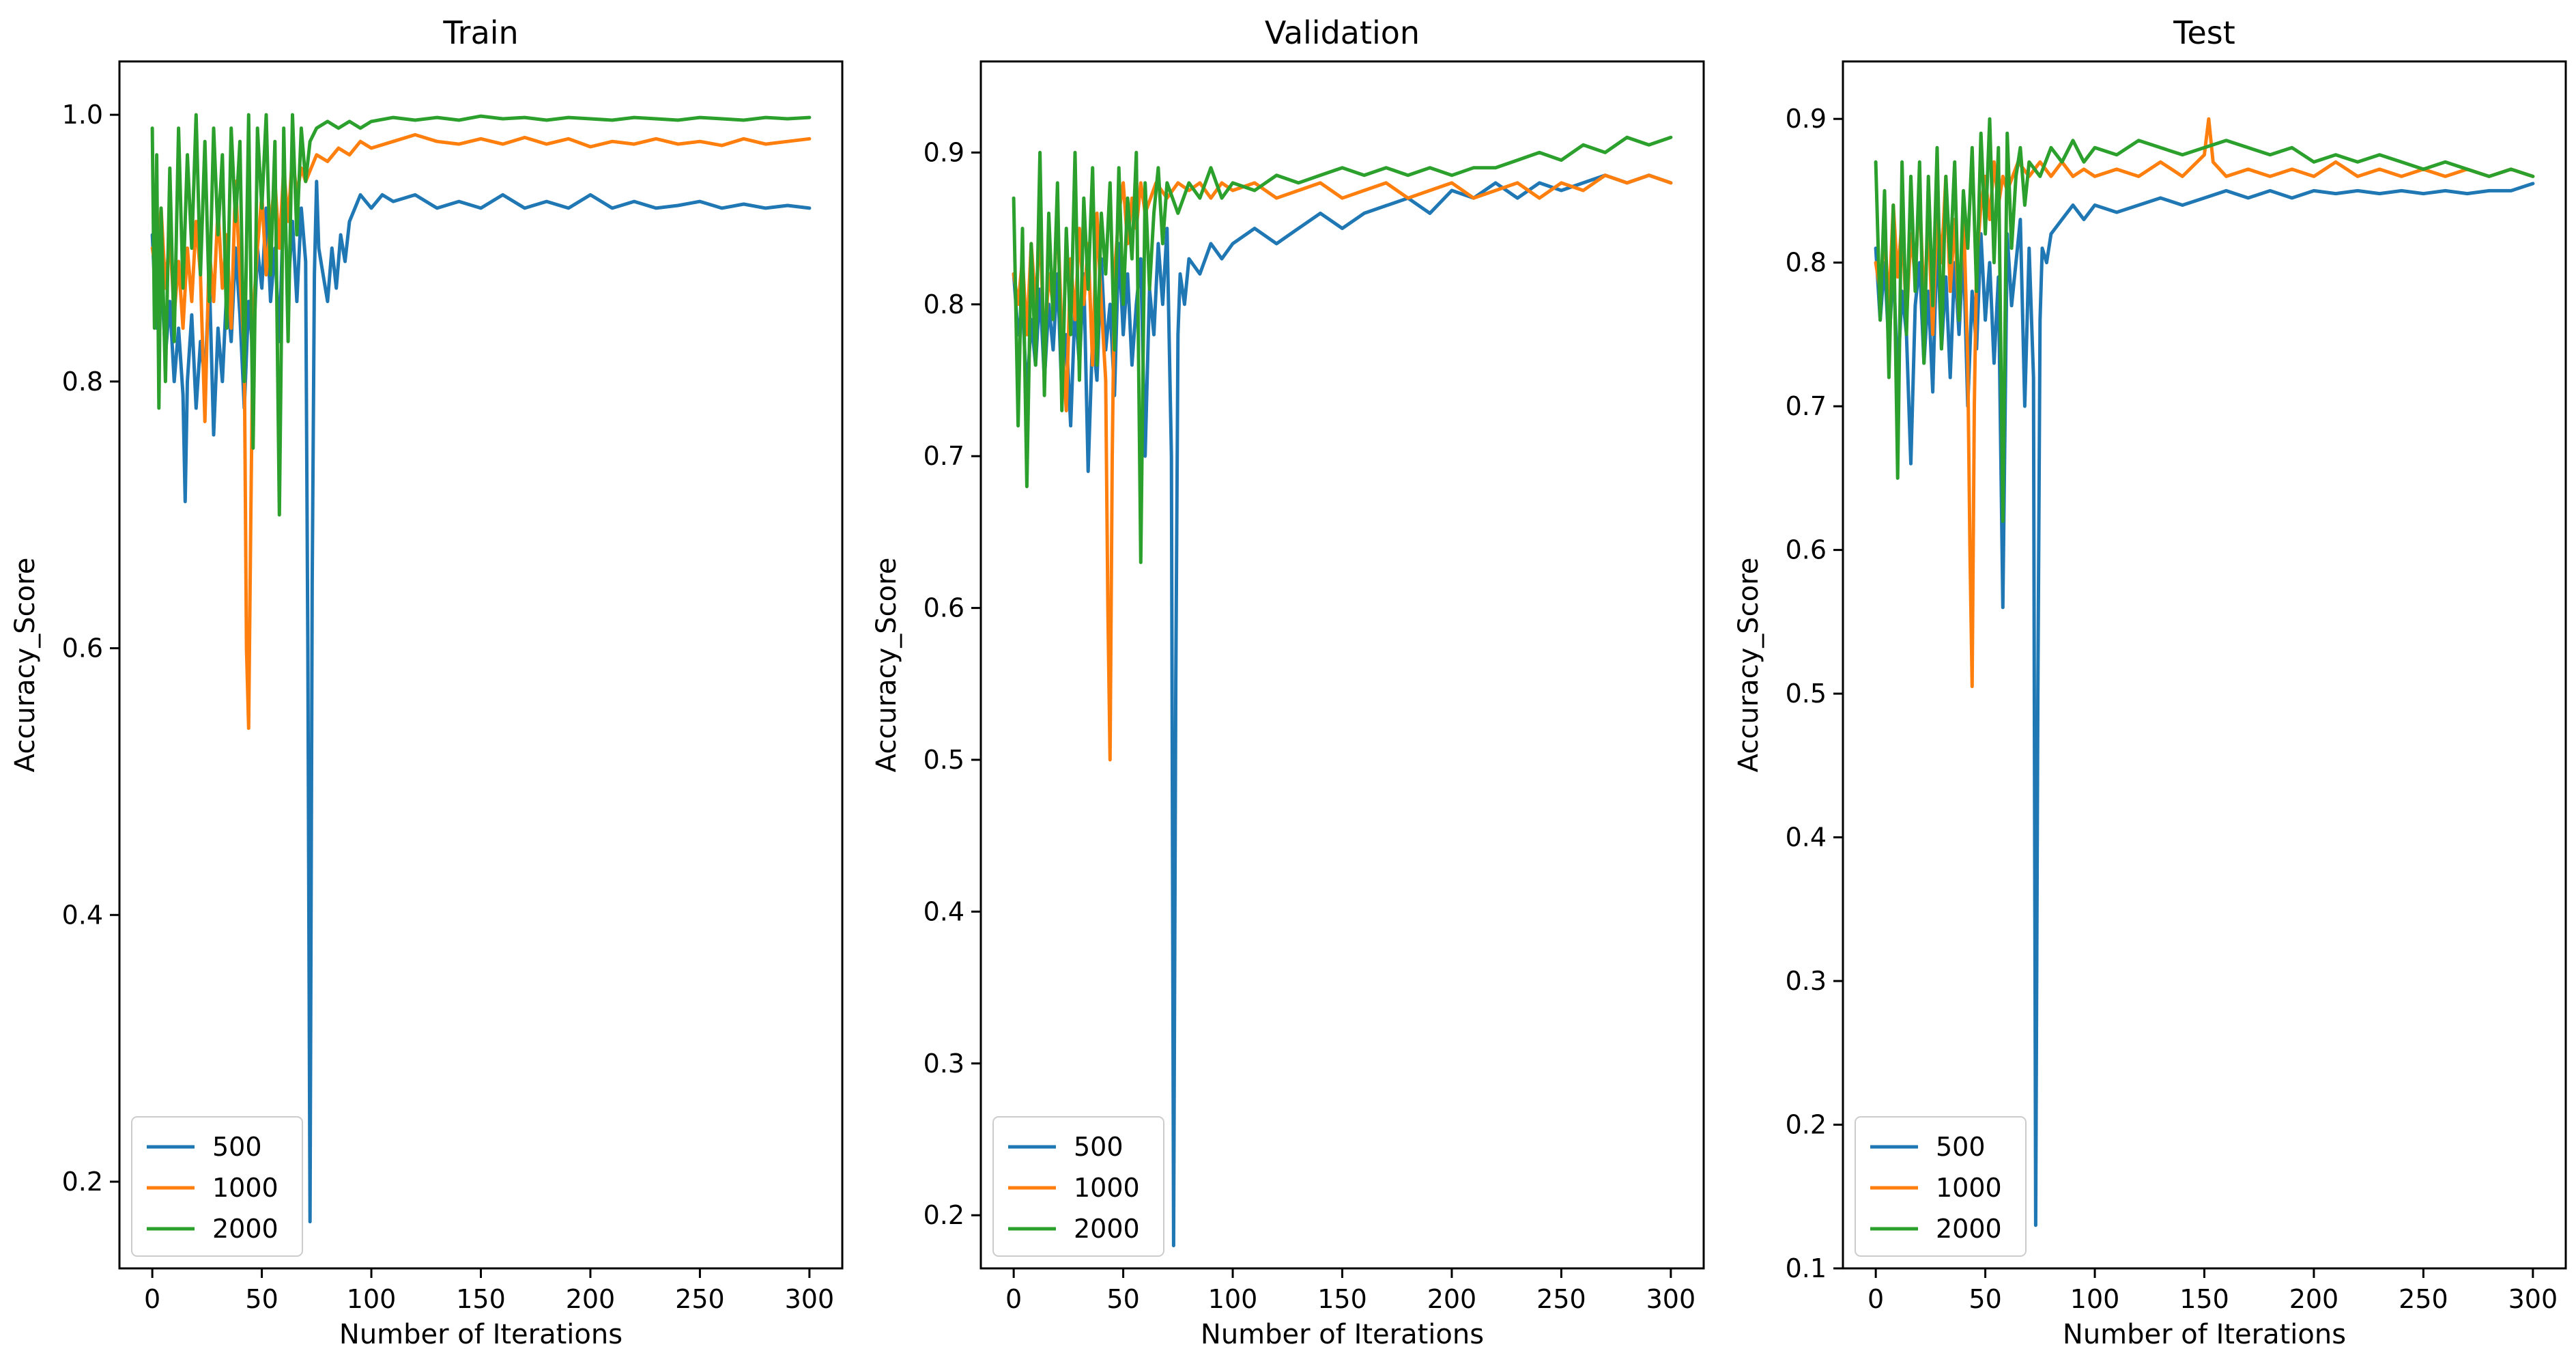 Image resolution: width=2576 pixels, height=1366 pixels. Describe the element at coordinates (1748, 665) in the screenshot. I see `test-y-axis-label: Accuracy_Score` at that location.